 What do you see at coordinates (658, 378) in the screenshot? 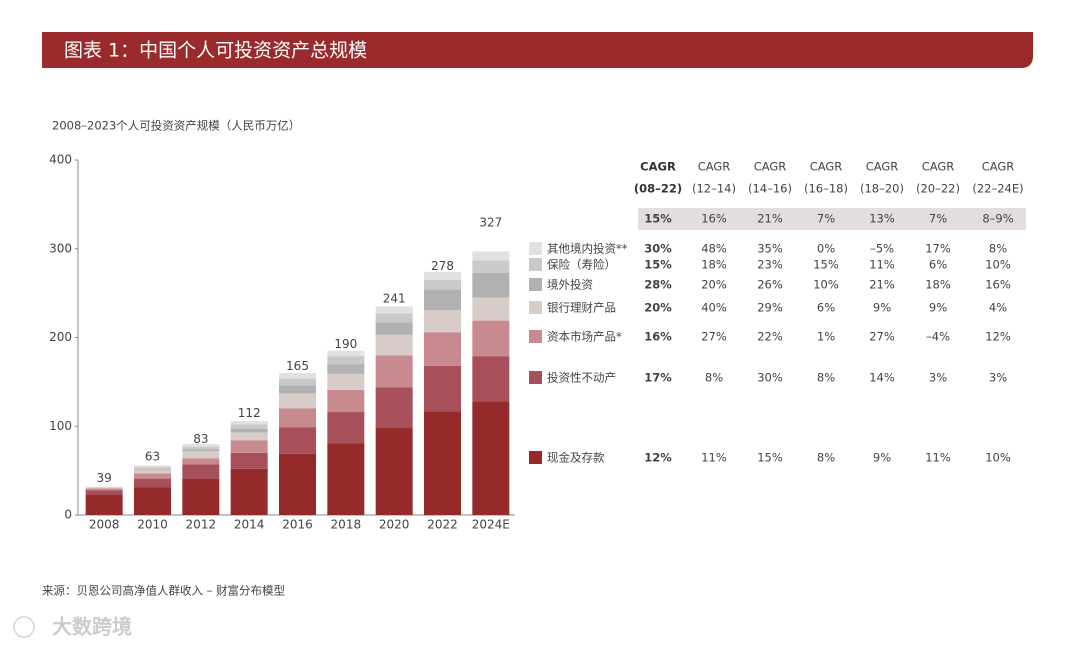
I see `table-cell: 17%` at bounding box center [658, 378].